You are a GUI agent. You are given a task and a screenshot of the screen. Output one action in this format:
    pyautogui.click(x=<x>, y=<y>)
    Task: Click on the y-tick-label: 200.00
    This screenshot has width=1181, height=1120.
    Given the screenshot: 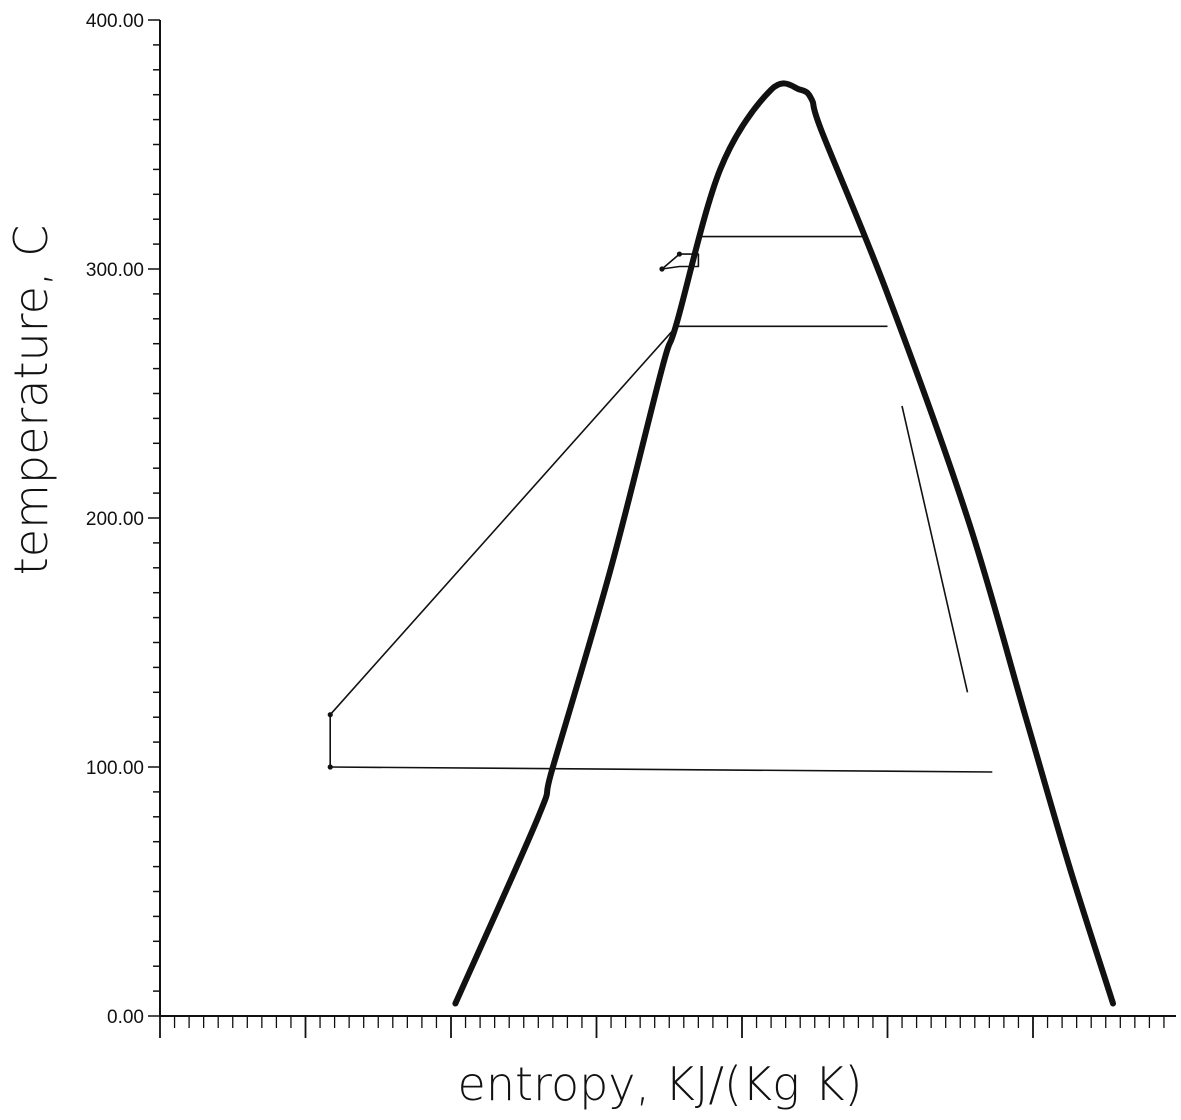 What is the action you would take?
    pyautogui.click(x=115, y=519)
    